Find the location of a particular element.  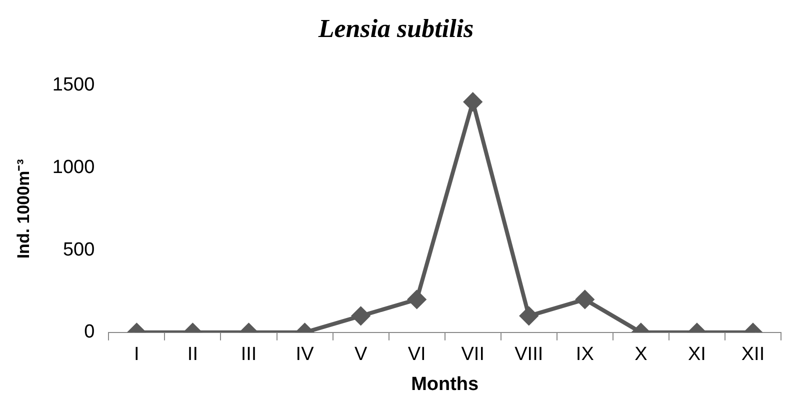

y-axis-title: Ind. 1000m⁻³ is located at coordinates (23, 208).